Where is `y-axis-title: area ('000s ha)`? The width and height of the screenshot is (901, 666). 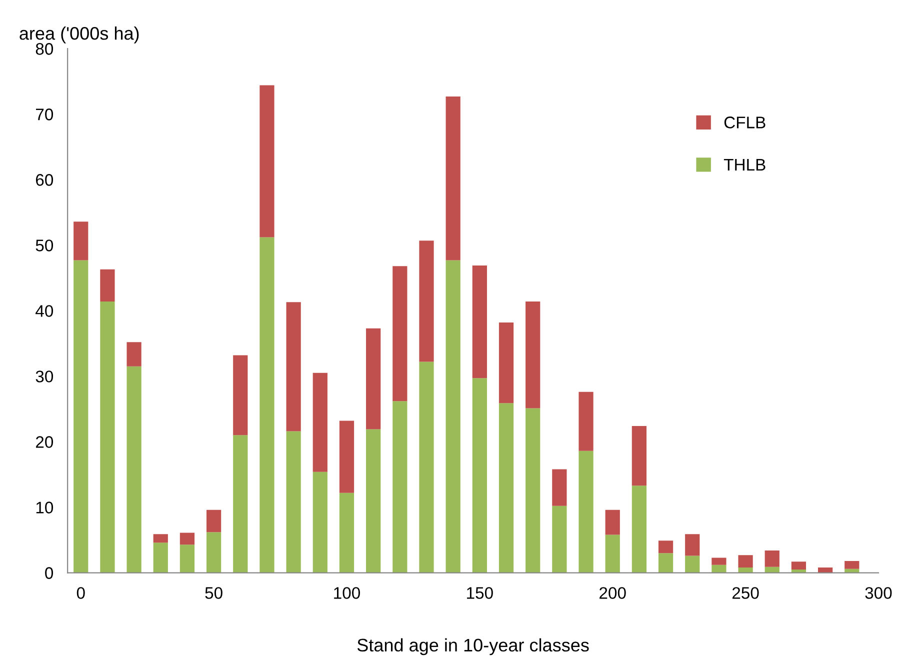 y-axis-title: area ('000s ha) is located at coordinates (79, 35).